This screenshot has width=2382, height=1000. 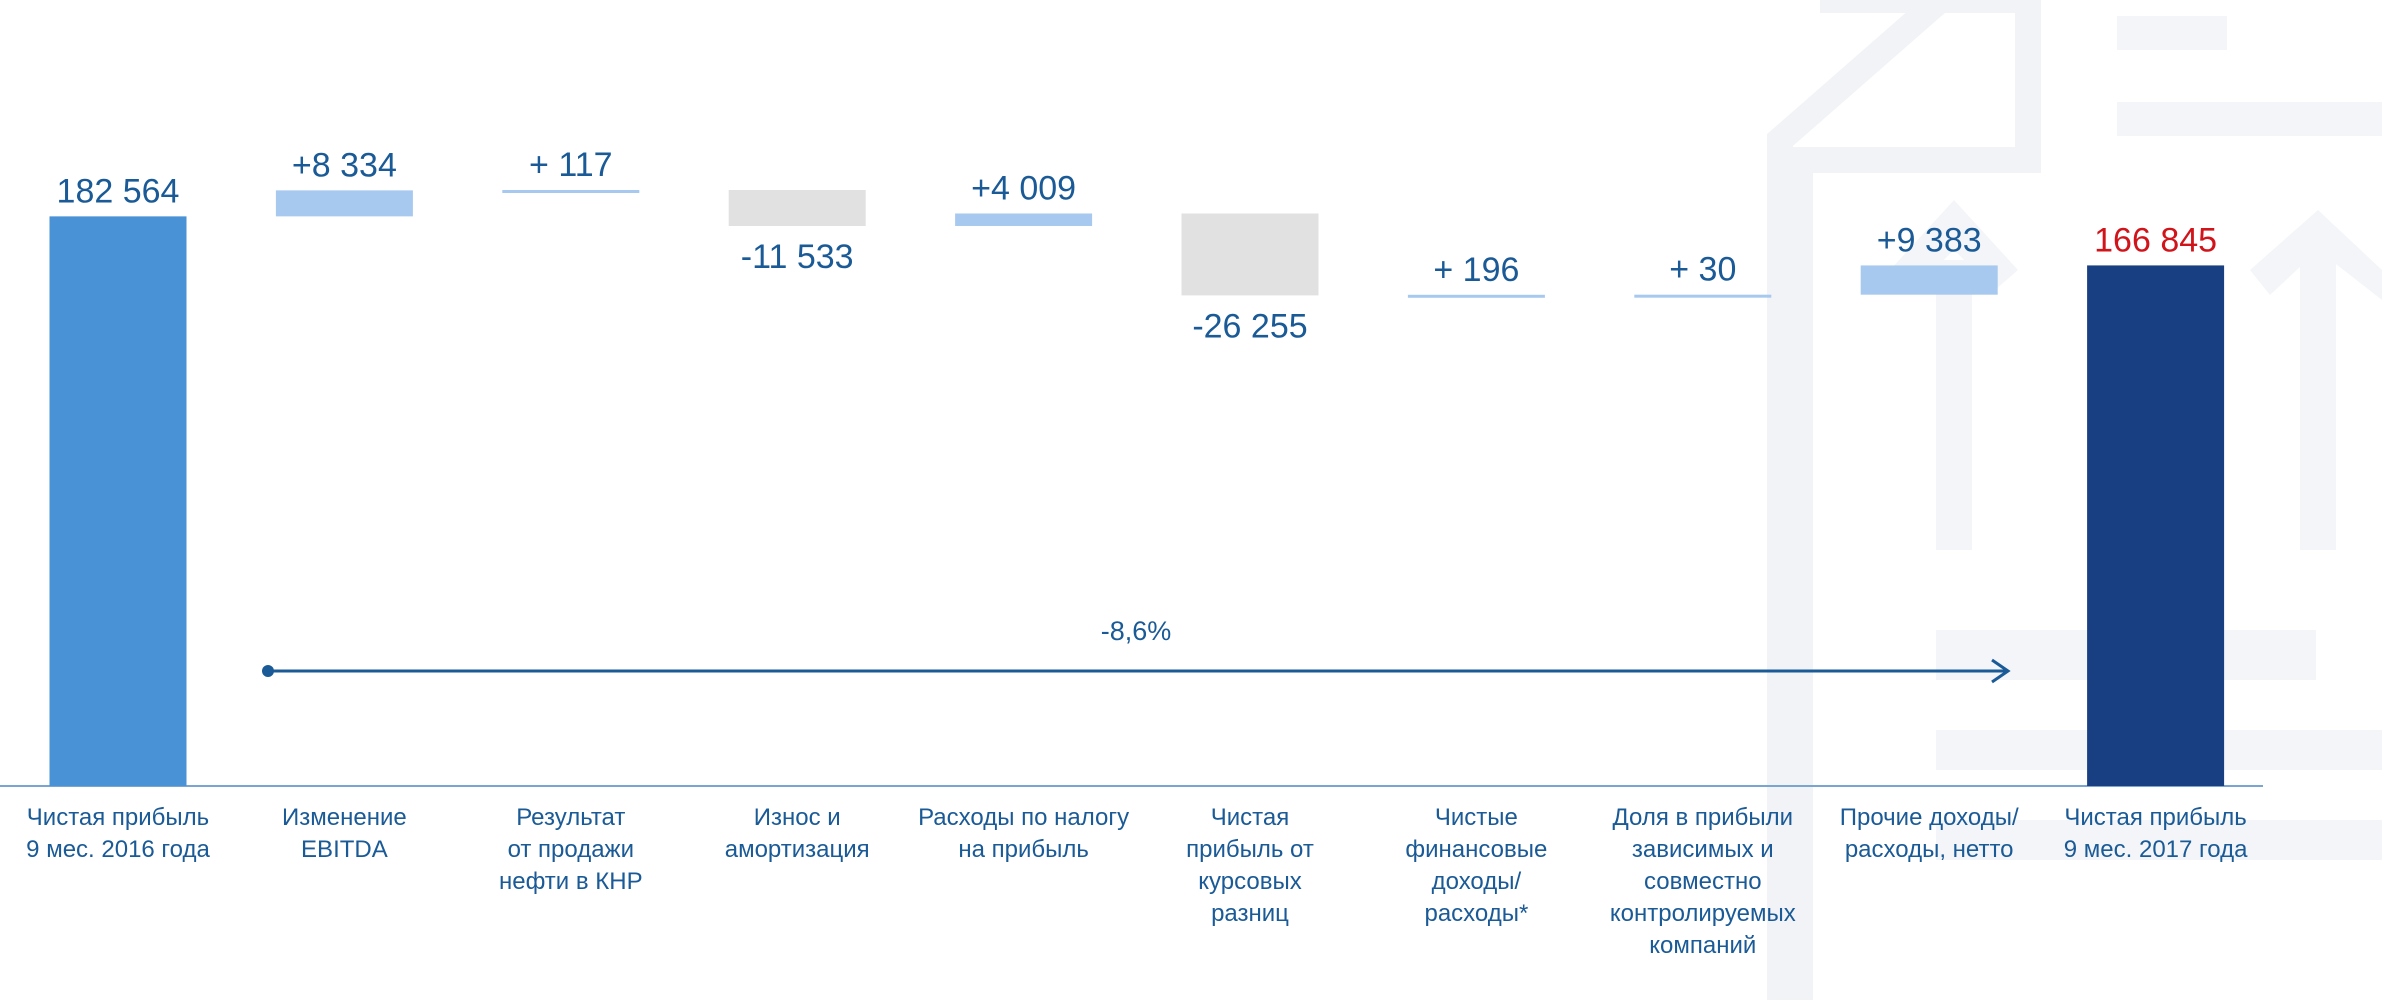 What do you see at coordinates (2155, 833) in the screenshot?
I see `category-label: Чистая прибыль 9 мес. 2017 года` at bounding box center [2155, 833].